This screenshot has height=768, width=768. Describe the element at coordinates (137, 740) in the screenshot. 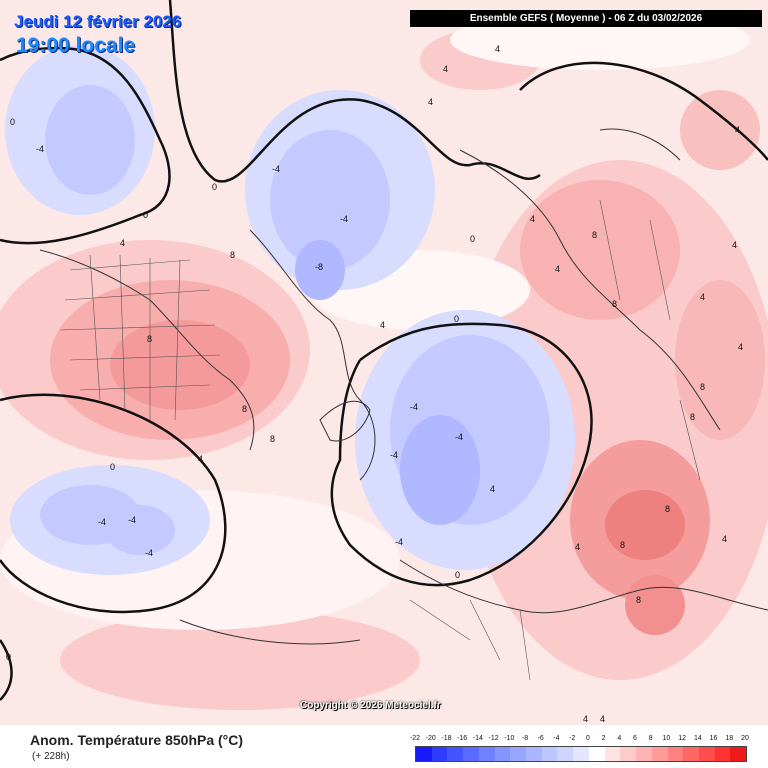

I see `variable-title: Anom. Température 850hPa (°C)` at that location.